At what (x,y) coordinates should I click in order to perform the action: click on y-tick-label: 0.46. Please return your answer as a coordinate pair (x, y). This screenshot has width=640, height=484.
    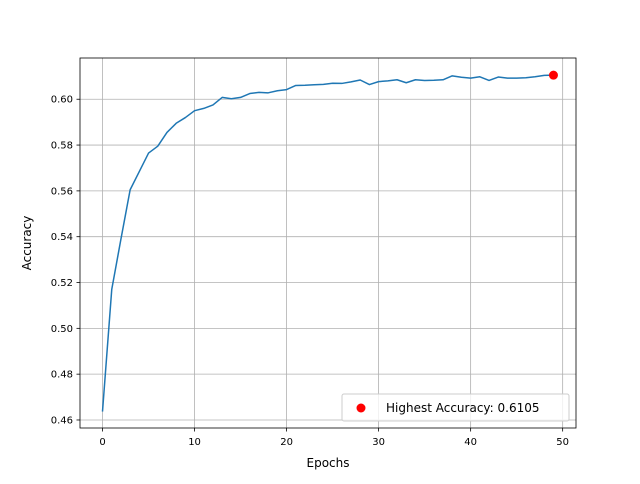
    Looking at the image, I should click on (62, 420).